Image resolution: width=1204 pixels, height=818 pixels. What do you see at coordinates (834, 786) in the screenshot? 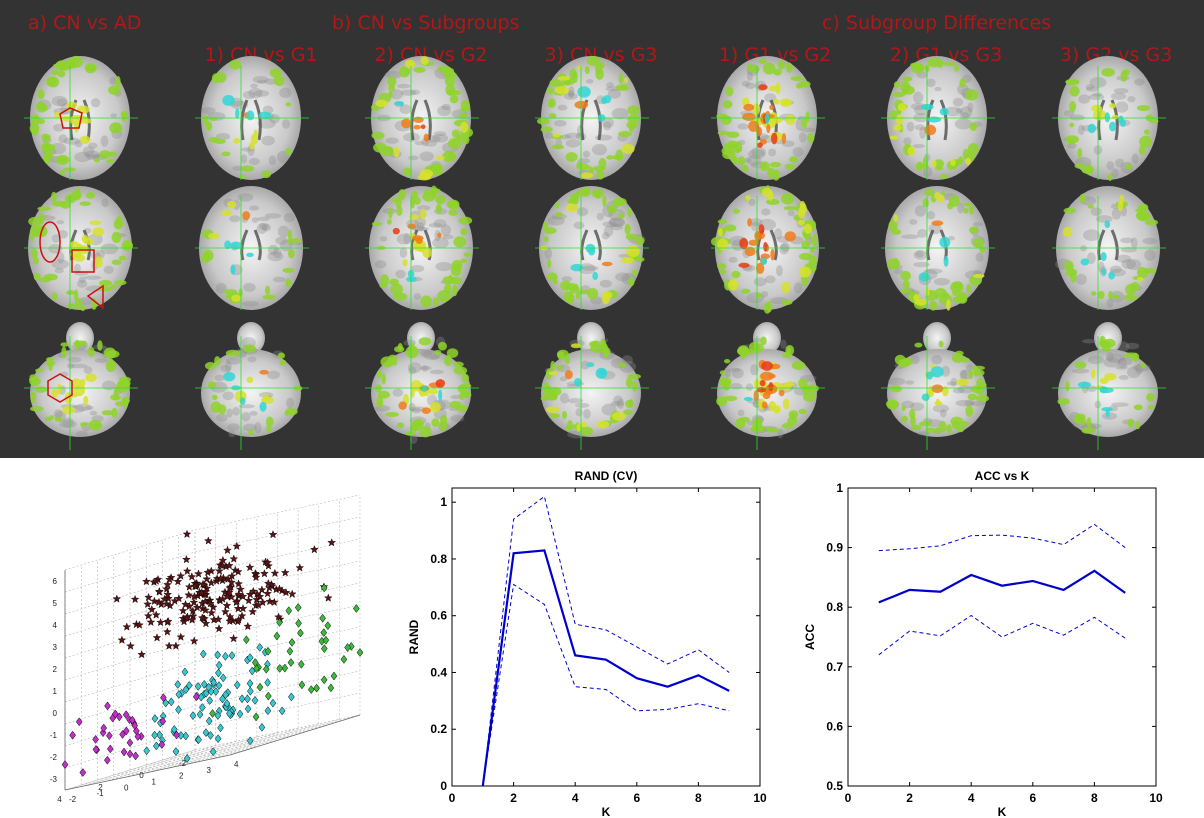
I see `y-tick-label: 0.5` at bounding box center [834, 786].